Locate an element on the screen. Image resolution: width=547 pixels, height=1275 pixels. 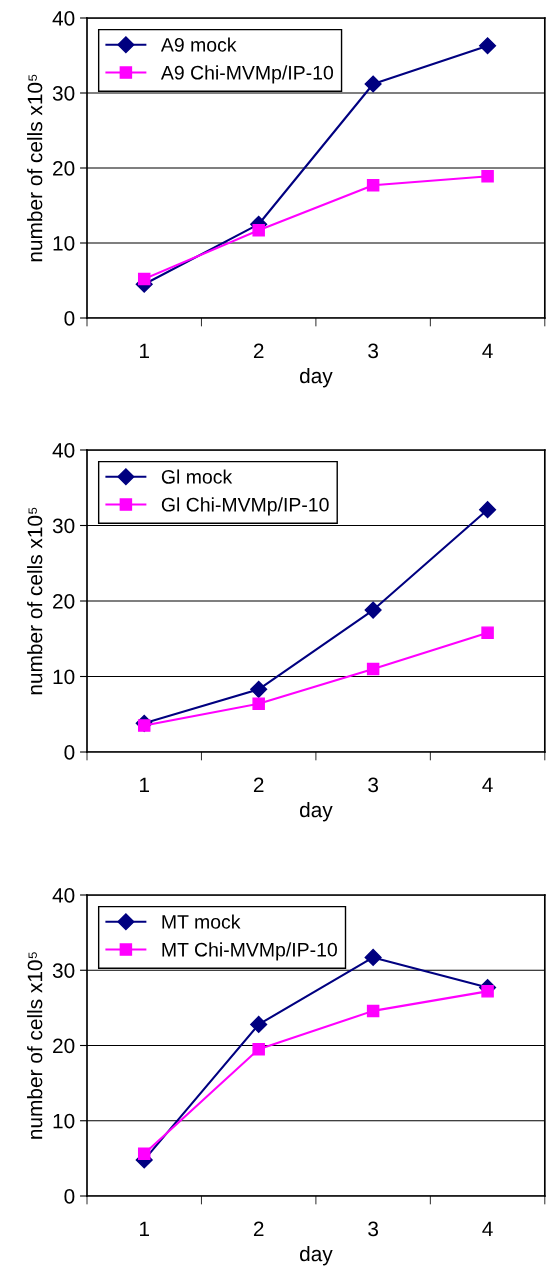
legend-label: Gl Chi-MVMp/IP-10 is located at coordinates (245, 506).